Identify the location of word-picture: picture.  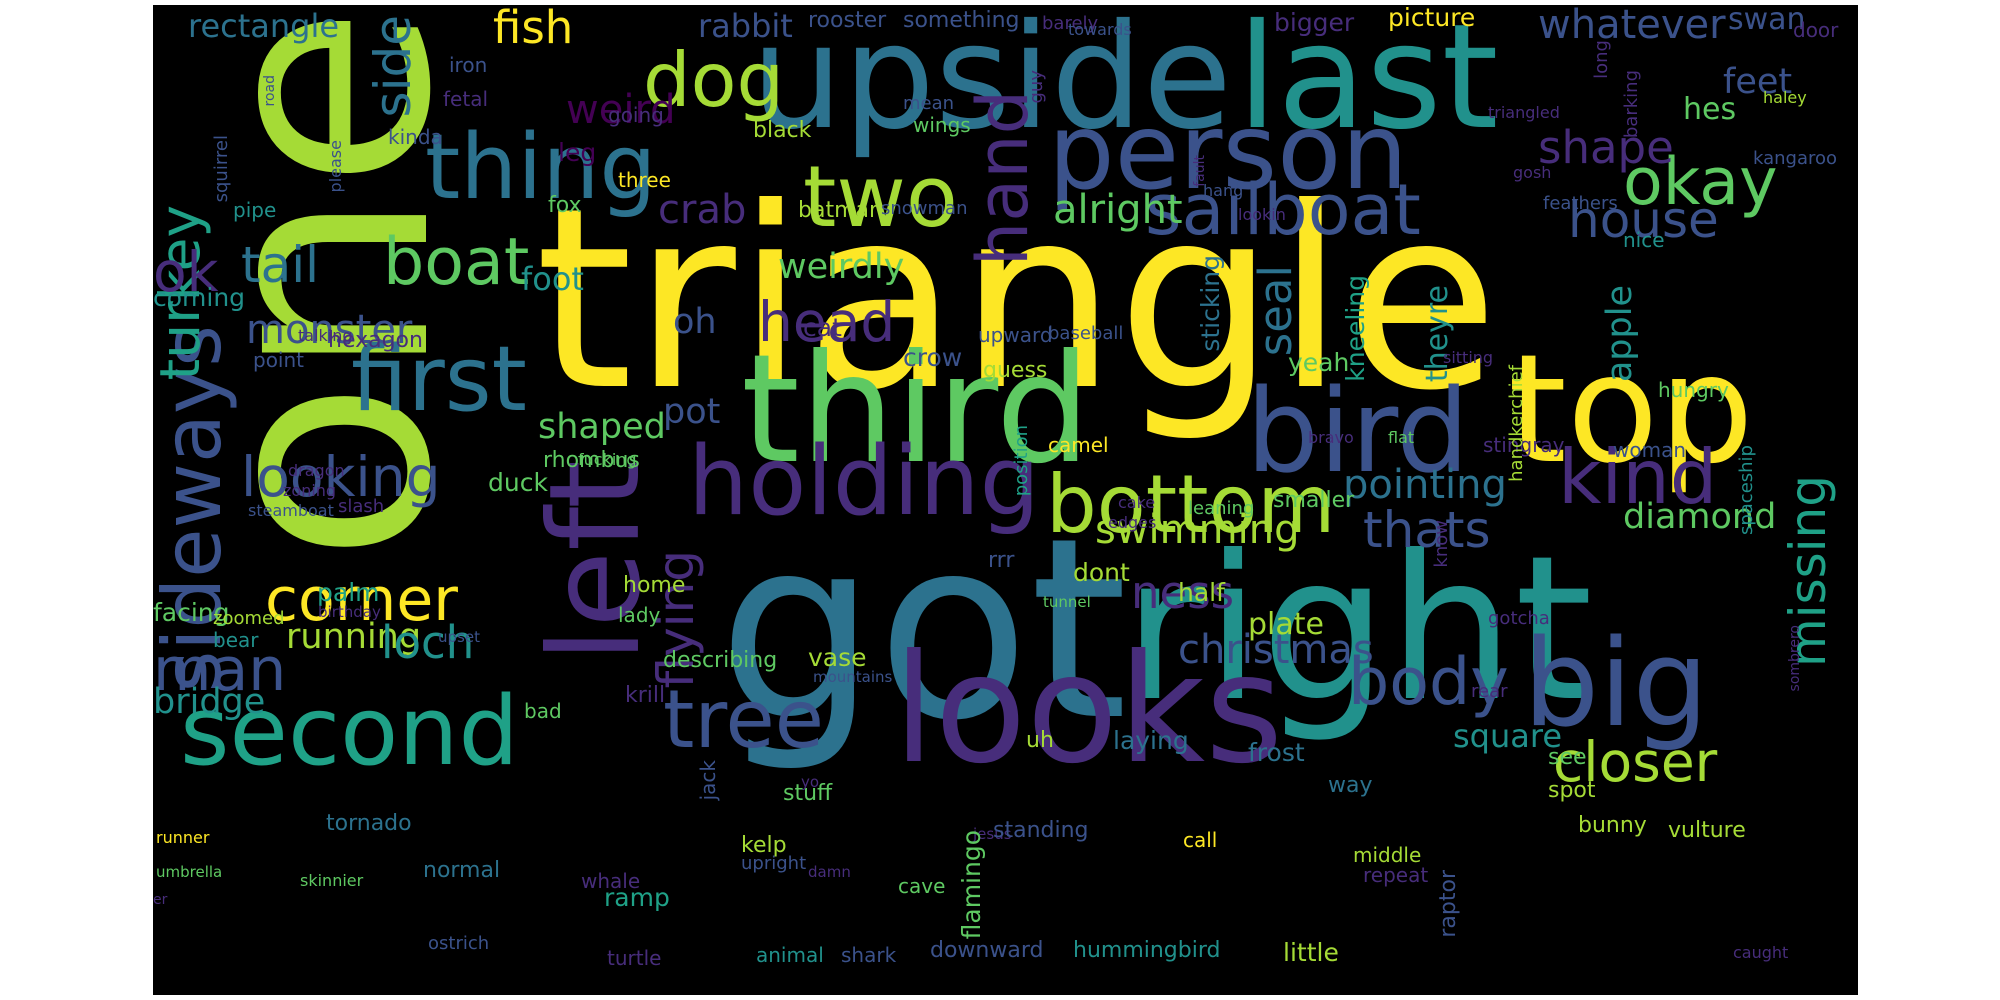
(1432, 18).